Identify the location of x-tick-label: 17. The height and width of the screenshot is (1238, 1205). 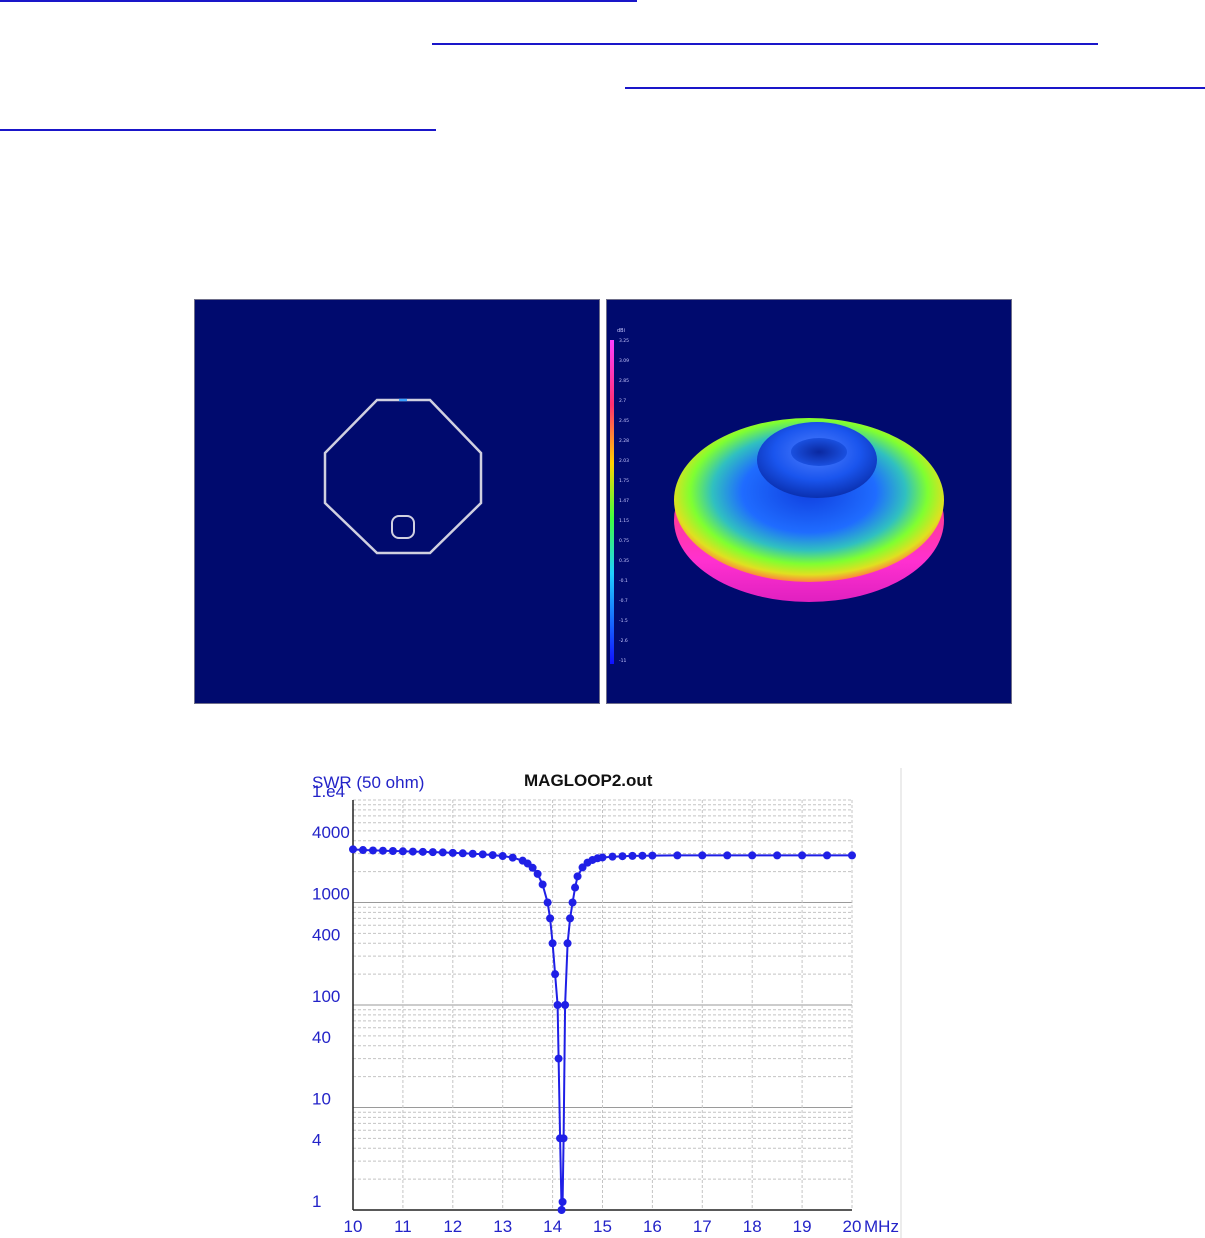
(702, 1226).